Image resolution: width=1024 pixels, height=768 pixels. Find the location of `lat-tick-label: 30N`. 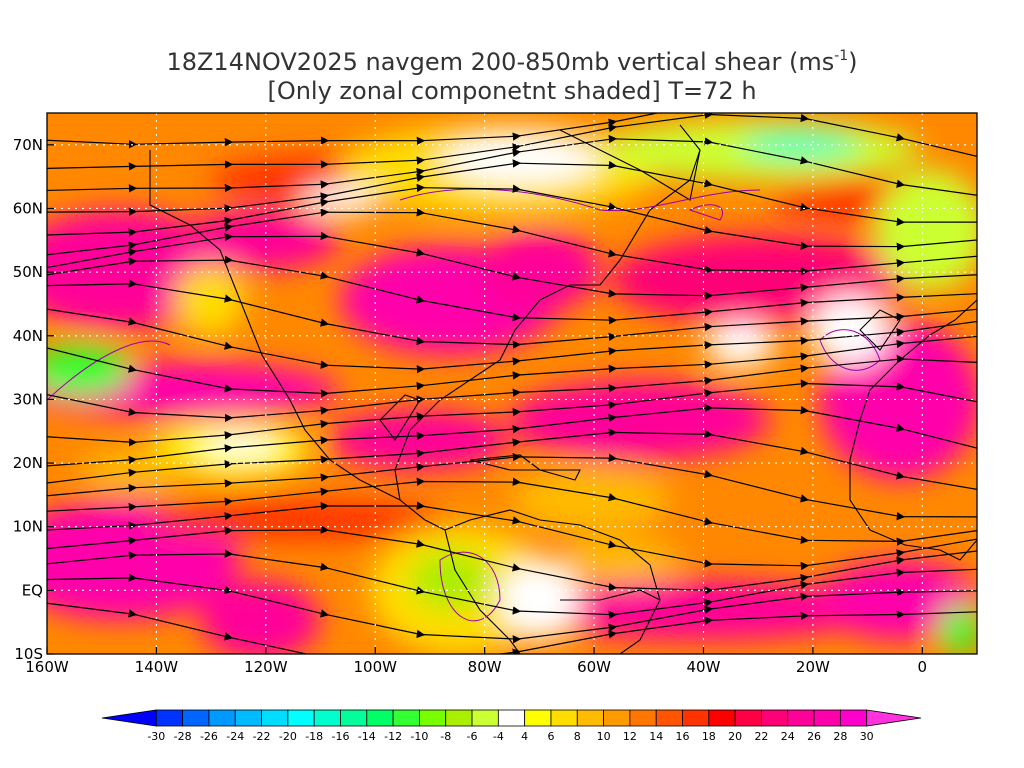

lat-tick-label: 30N is located at coordinates (28, 399).